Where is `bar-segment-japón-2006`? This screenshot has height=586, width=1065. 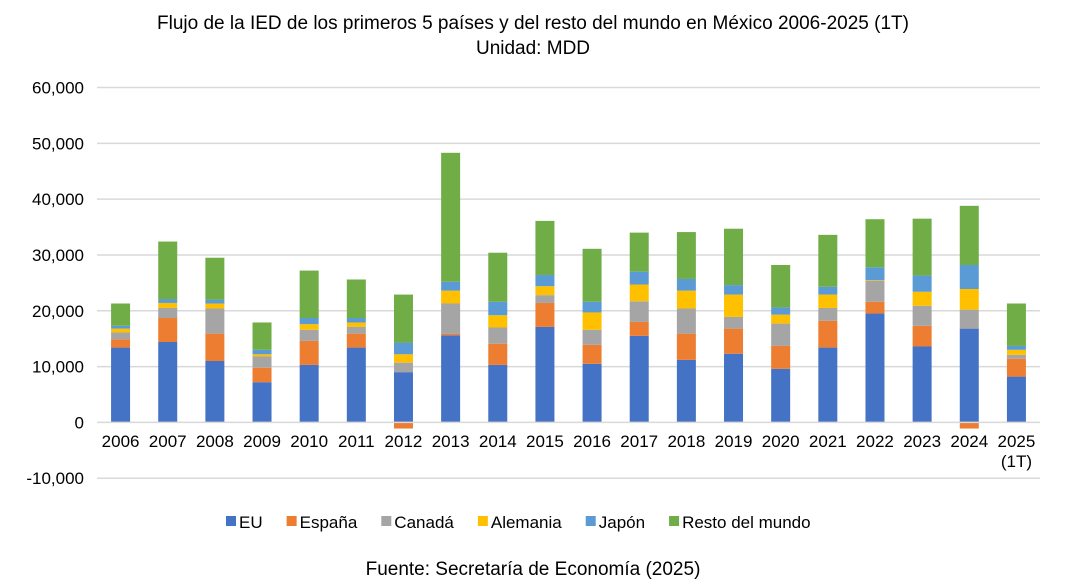 bar-segment-japón-2006 is located at coordinates (121, 327).